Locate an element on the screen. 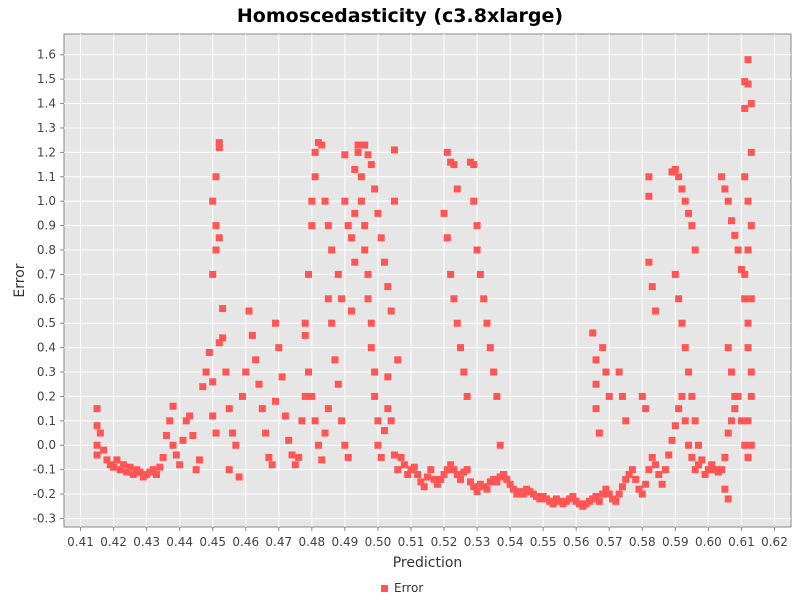 Image resolution: width=800 pixels, height=600 pixels. x-tick-label: 0.58 is located at coordinates (642, 542).